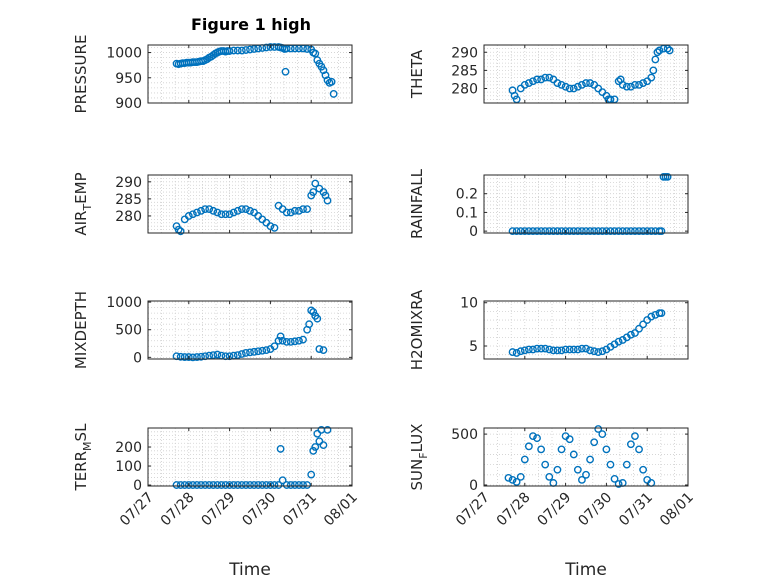  I want to click on x-tick-label: 07/27, so click(473, 510).